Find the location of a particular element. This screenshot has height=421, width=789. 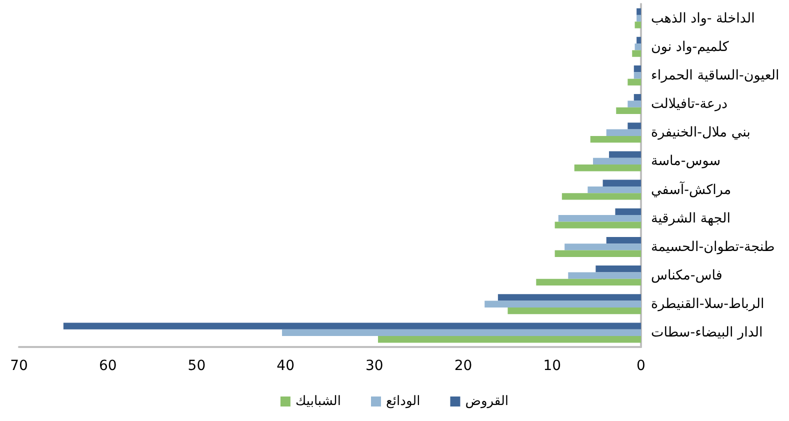

x-tick-label: 70 is located at coordinates (19, 366).